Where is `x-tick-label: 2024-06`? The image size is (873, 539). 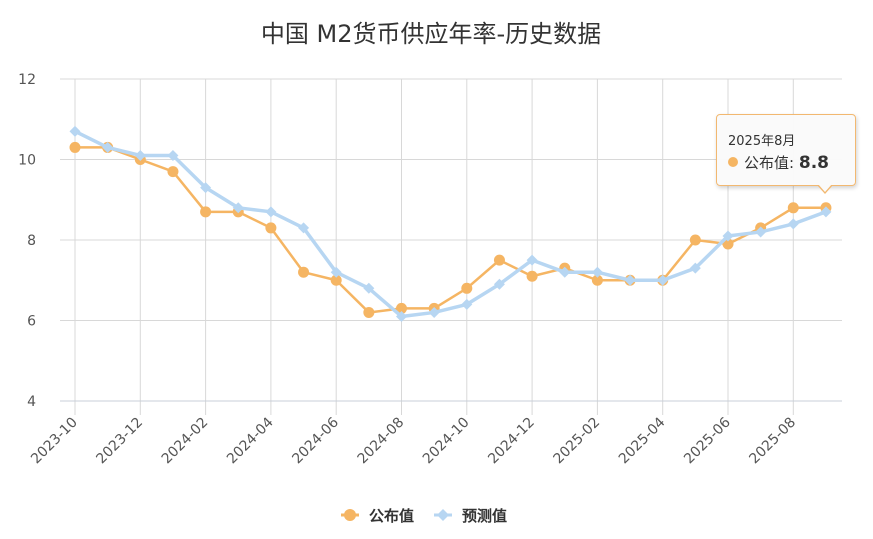 x-tick-label: 2024-06 is located at coordinates (315, 440).